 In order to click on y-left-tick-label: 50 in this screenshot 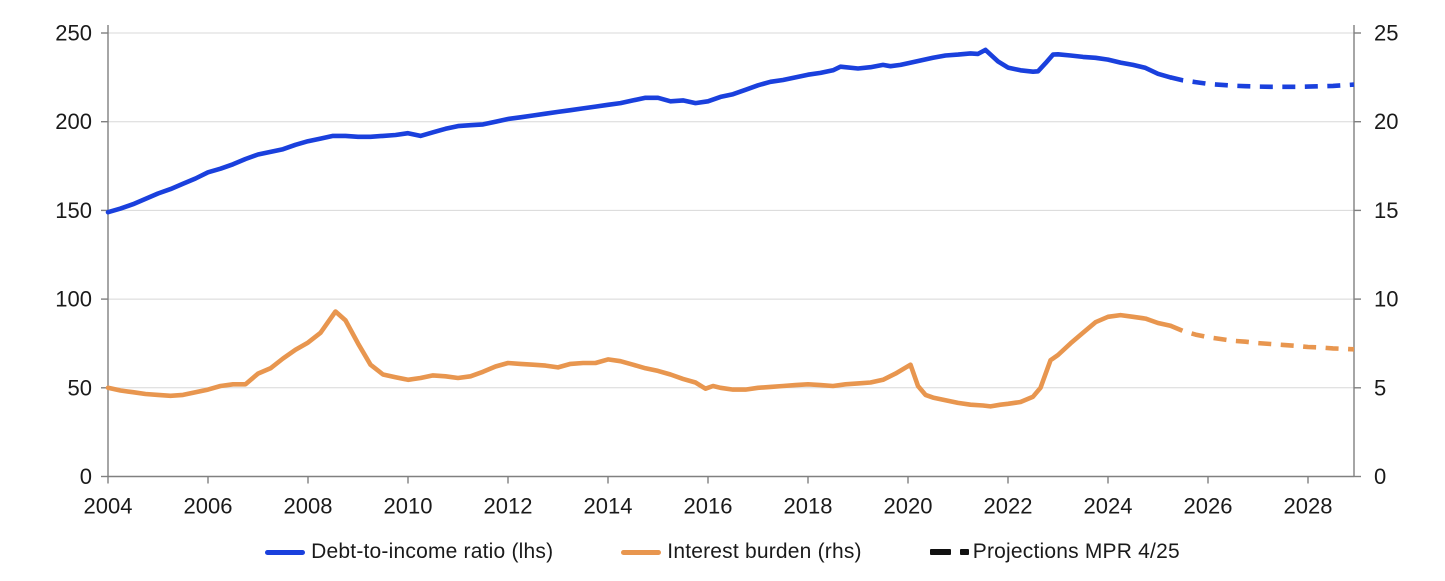, I will do `click(80, 387)`.